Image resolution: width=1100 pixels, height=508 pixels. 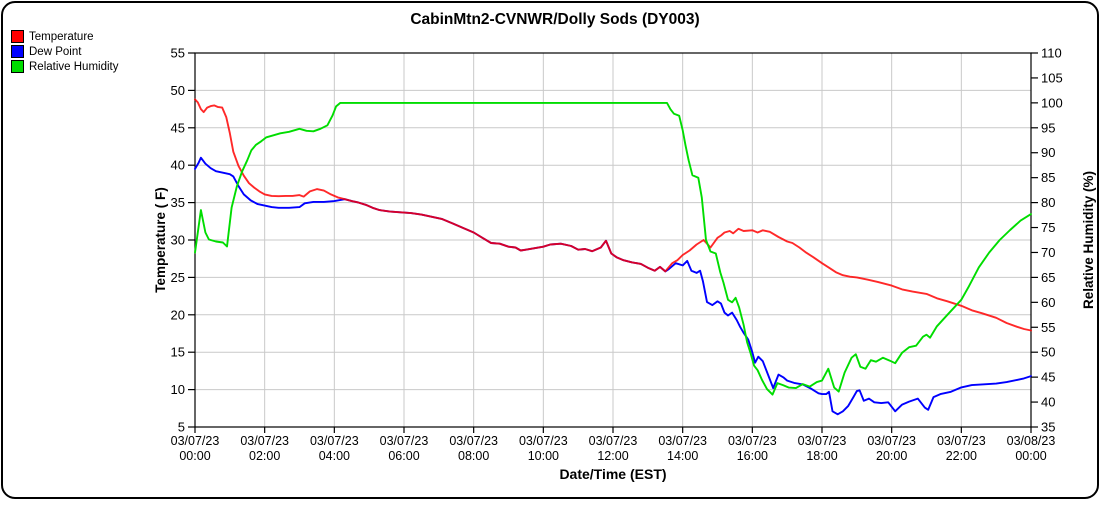 I want to click on y-left-tick-label: 55, so click(x=178, y=53).